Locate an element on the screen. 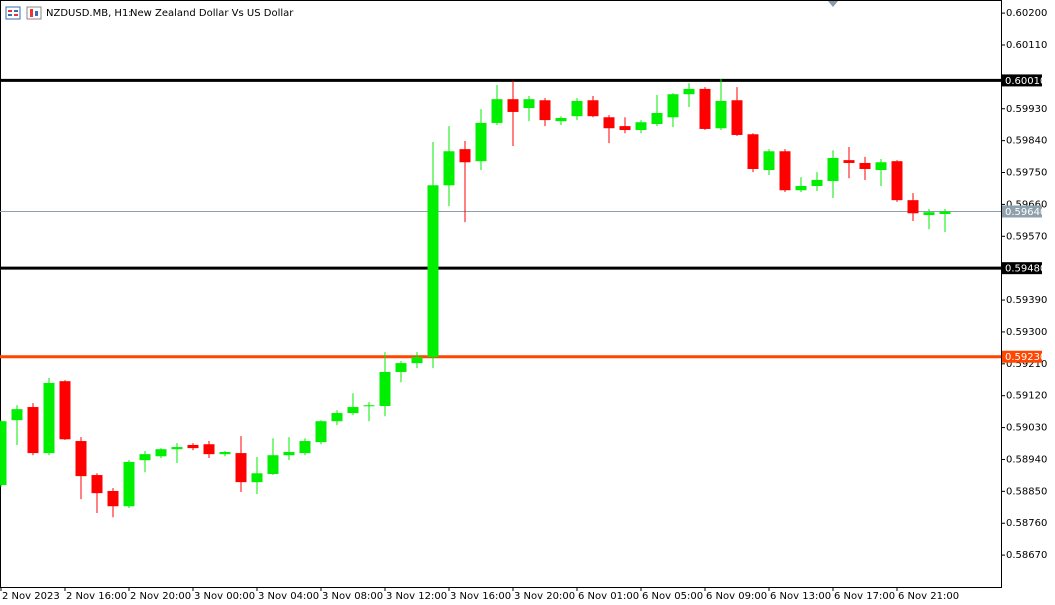 The width and height of the screenshot is (1055, 605). x-tick-label: 2 Nov 16:00 is located at coordinates (96, 596).